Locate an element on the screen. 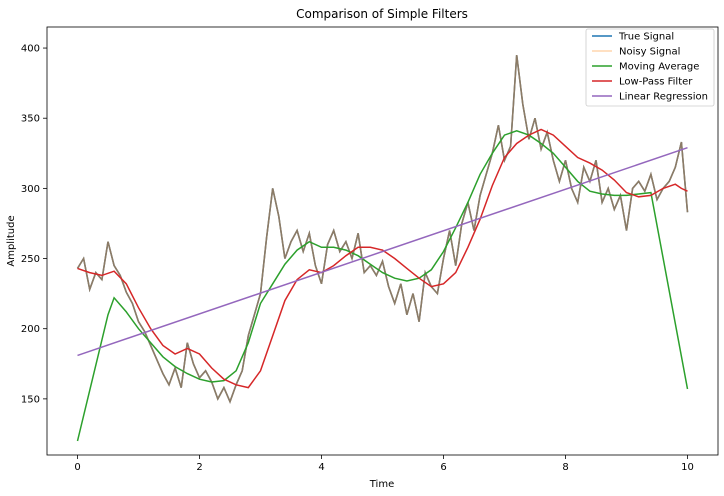  legend-label: Moving Average is located at coordinates (659, 67).